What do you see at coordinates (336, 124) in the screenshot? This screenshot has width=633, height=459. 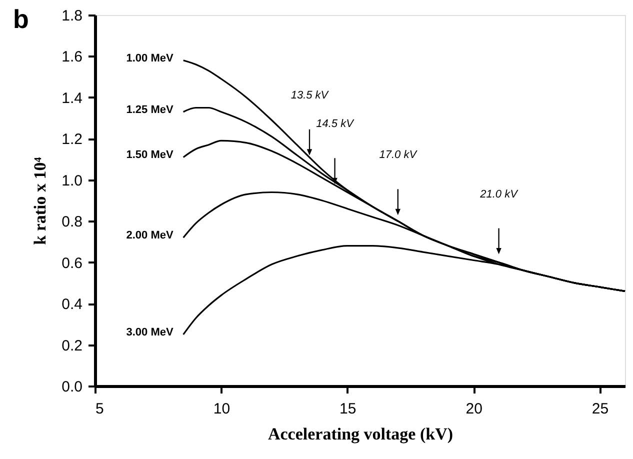 I see `annotation: 14.5 kV` at bounding box center [336, 124].